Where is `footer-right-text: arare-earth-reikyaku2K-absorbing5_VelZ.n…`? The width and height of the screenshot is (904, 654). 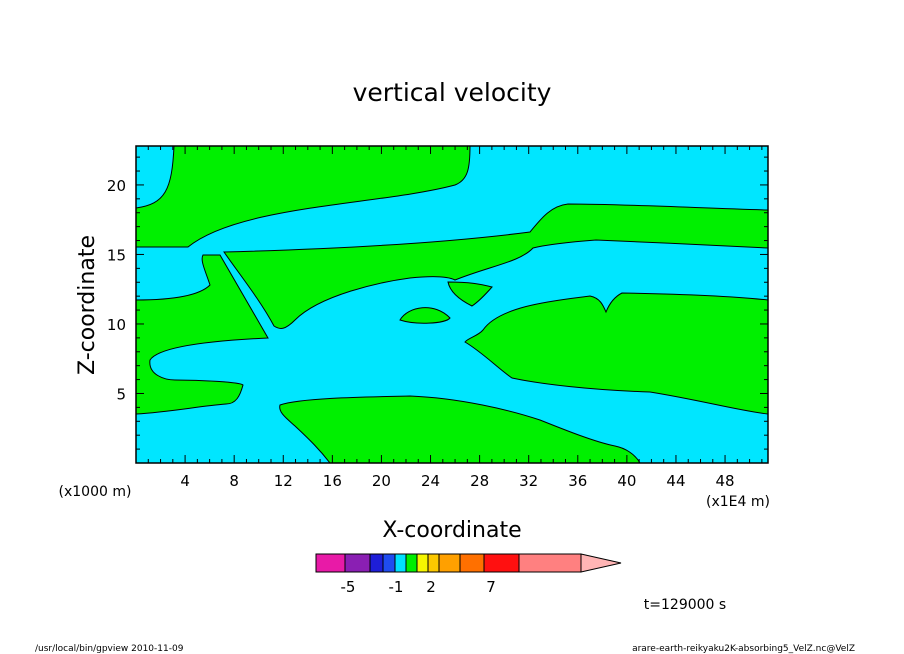
footer-right-text: arare-earth-reikyaku2K-absorbing5_VelZ.n… is located at coordinates (743, 649).